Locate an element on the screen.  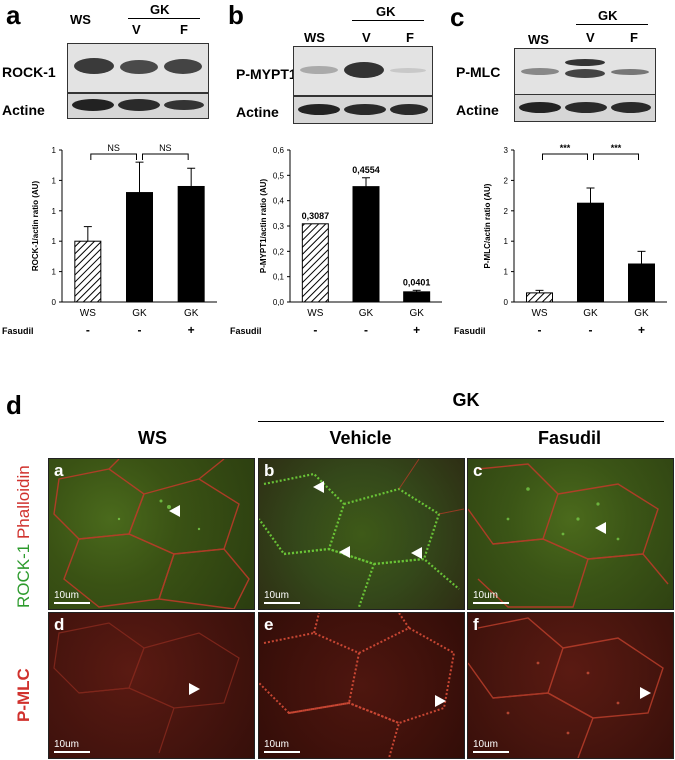
row-label-actine-c: Actine is located at coordinates (477, 110).